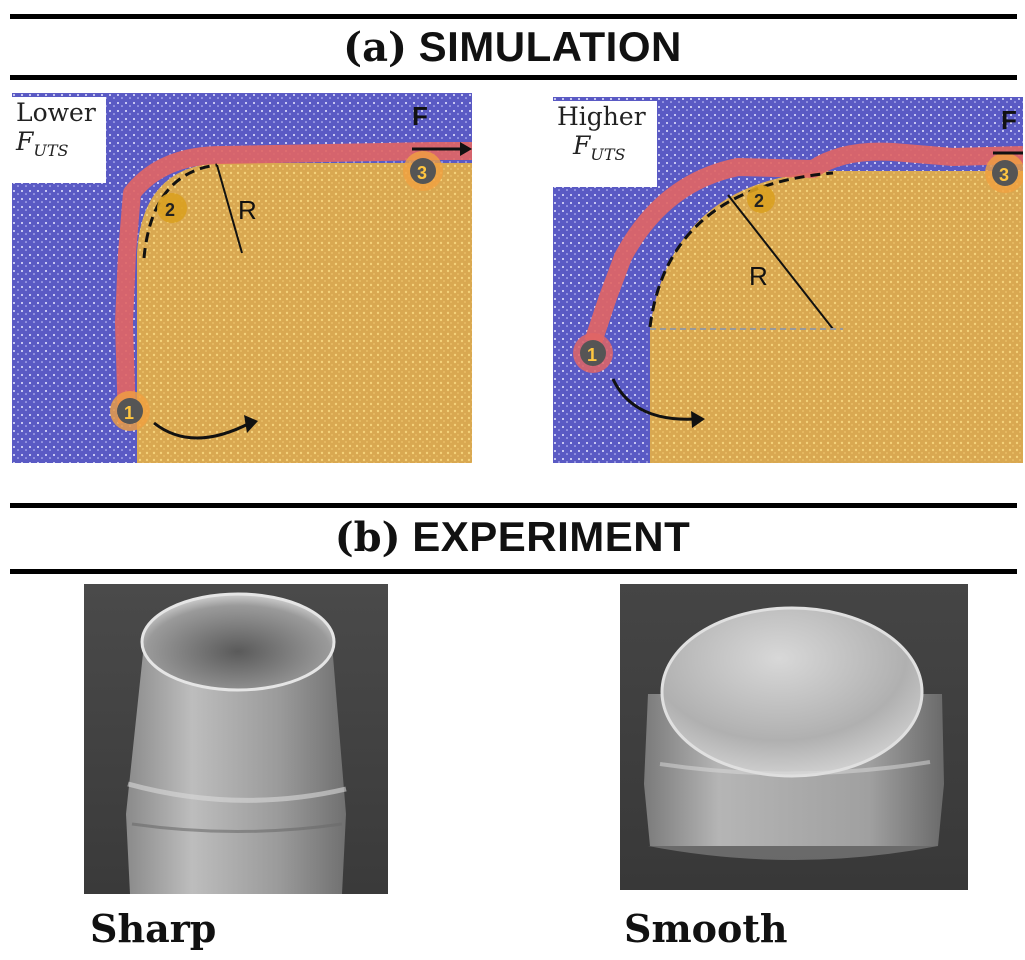 The image size is (1025, 960). Describe the element at coordinates (56, 112) in the screenshot. I see `left-label-top: Lower` at that location.